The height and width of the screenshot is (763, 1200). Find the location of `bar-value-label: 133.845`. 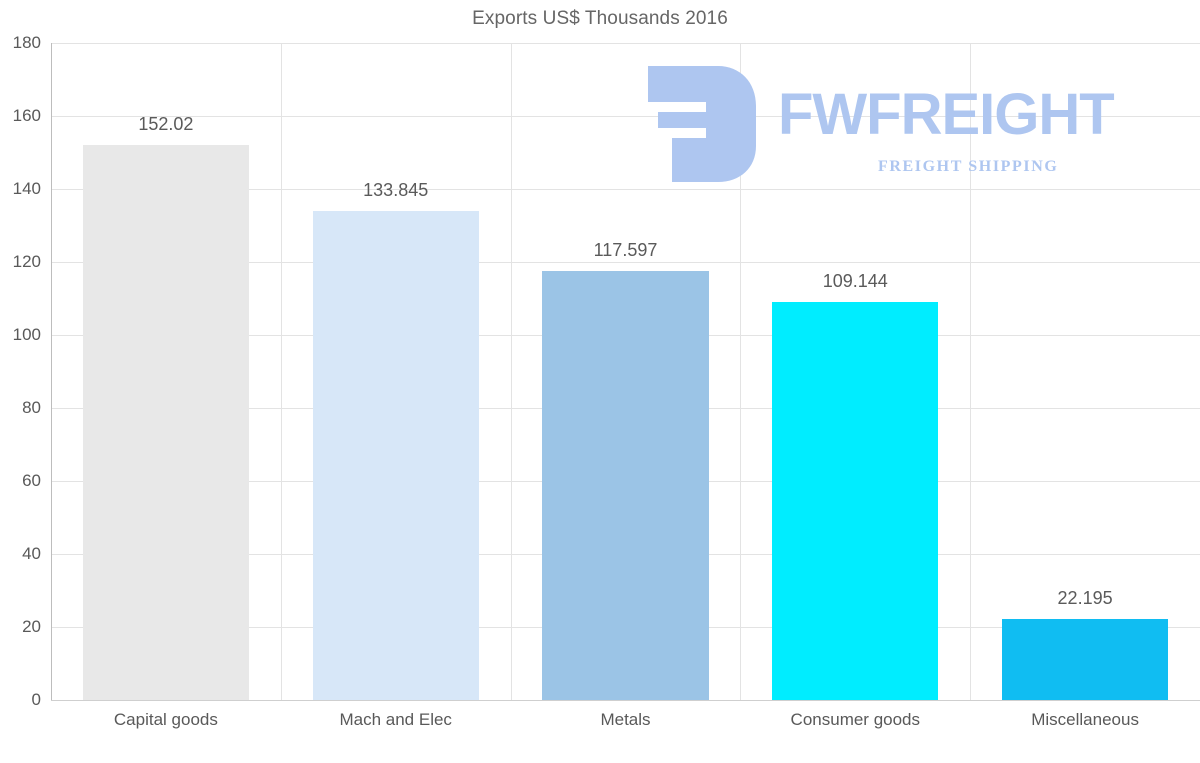

bar-value-label: 133.845 is located at coordinates (396, 190).